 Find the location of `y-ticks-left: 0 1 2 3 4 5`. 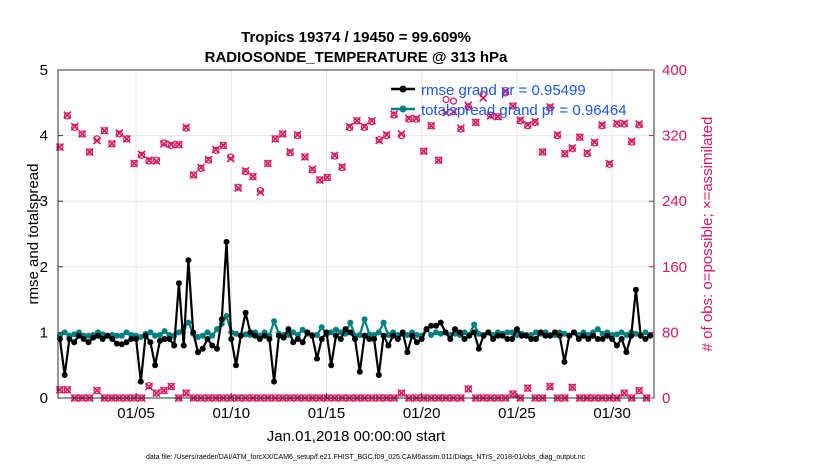

y-ticks-left: 0 1 2 3 4 5 is located at coordinates (51, 234).